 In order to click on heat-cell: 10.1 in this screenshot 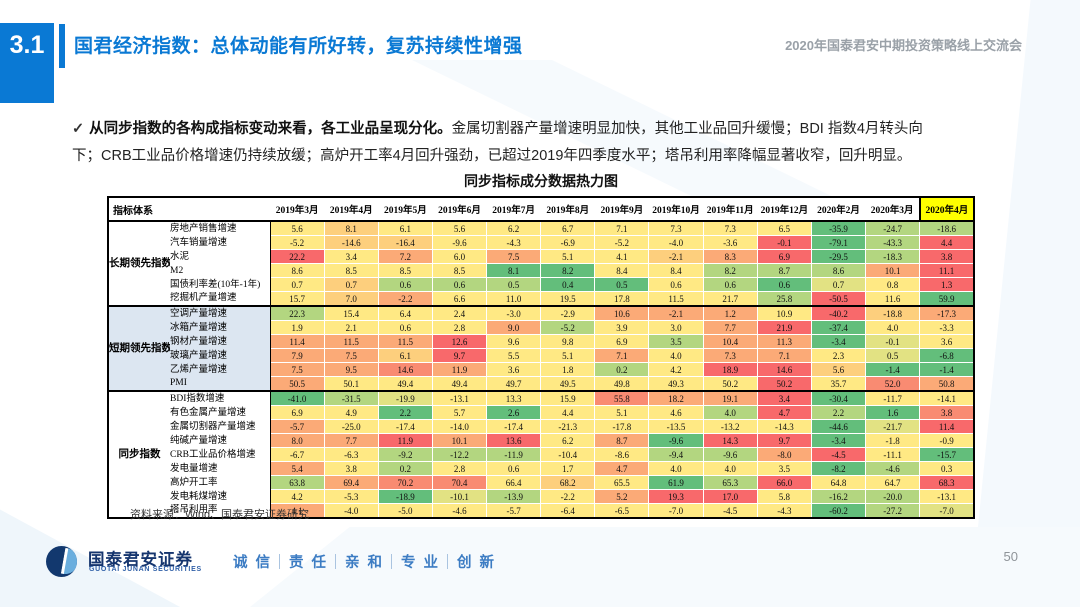, I will do `click(893, 270)`.